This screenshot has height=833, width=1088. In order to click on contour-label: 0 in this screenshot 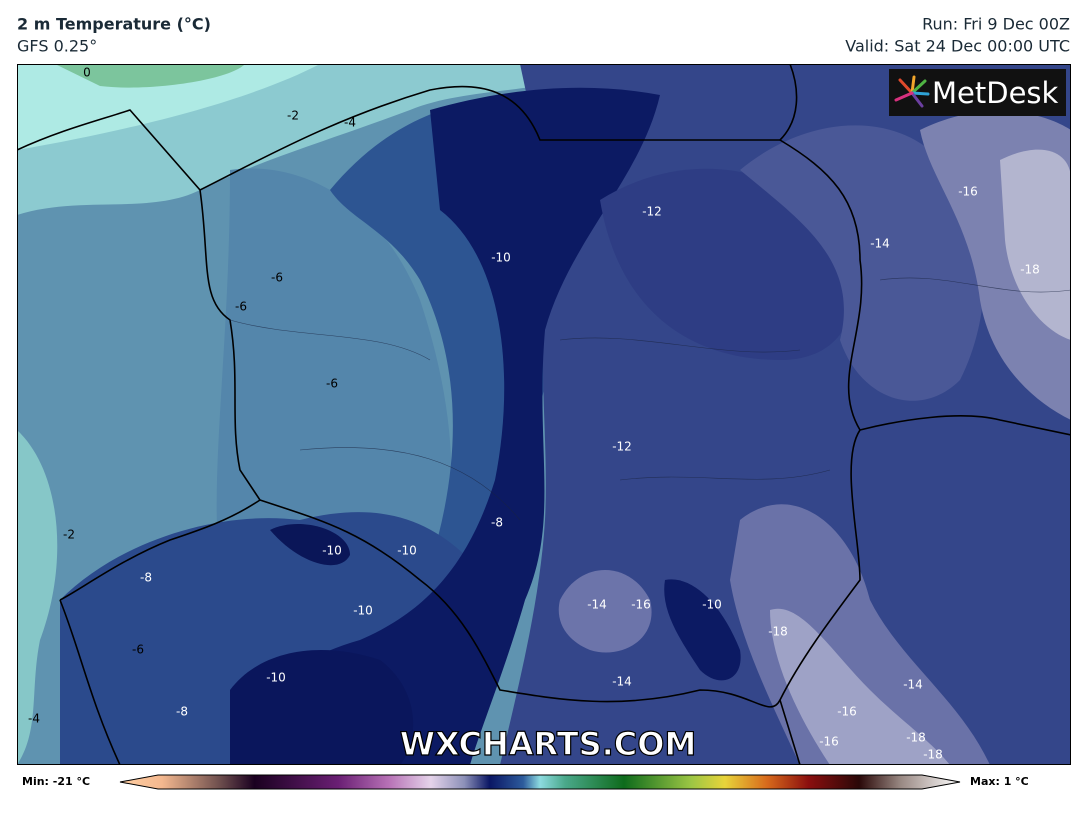, I will do `click(87, 73)`.